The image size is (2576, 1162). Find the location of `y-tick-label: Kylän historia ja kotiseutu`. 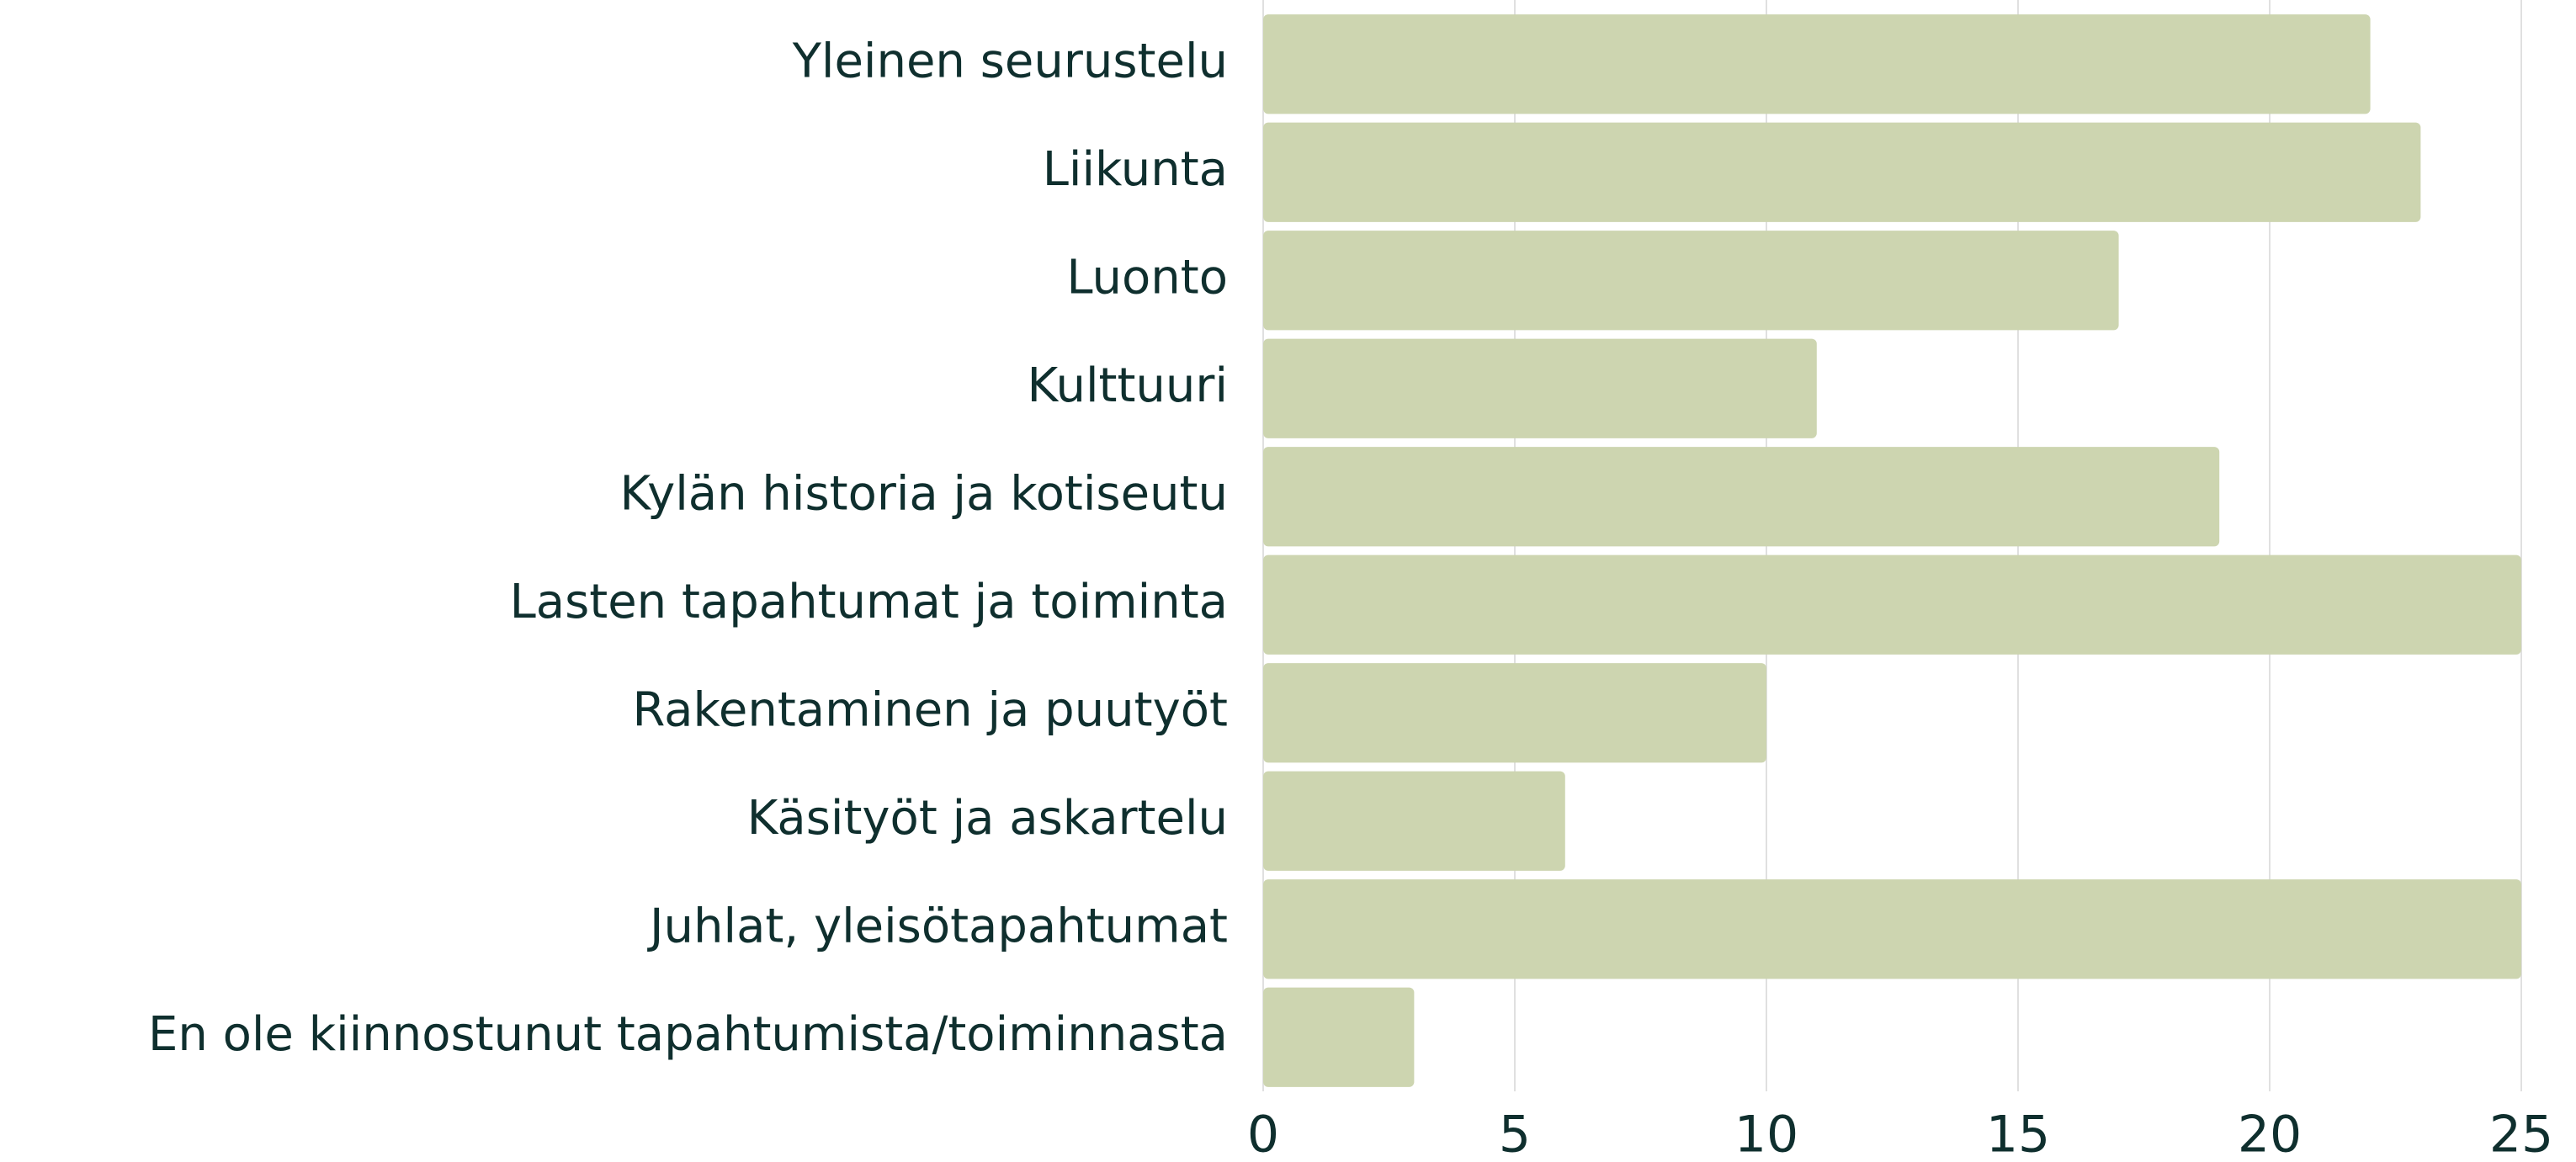

y-tick-label: Kylän historia ja kotiseutu is located at coordinates (923, 493).